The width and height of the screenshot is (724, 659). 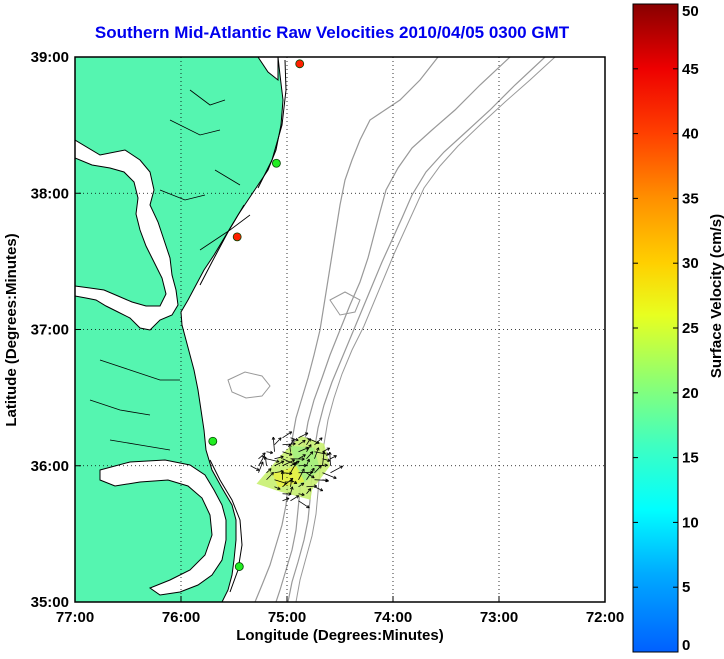 I want to click on x-tick-label: 73:00, so click(x=499, y=617).